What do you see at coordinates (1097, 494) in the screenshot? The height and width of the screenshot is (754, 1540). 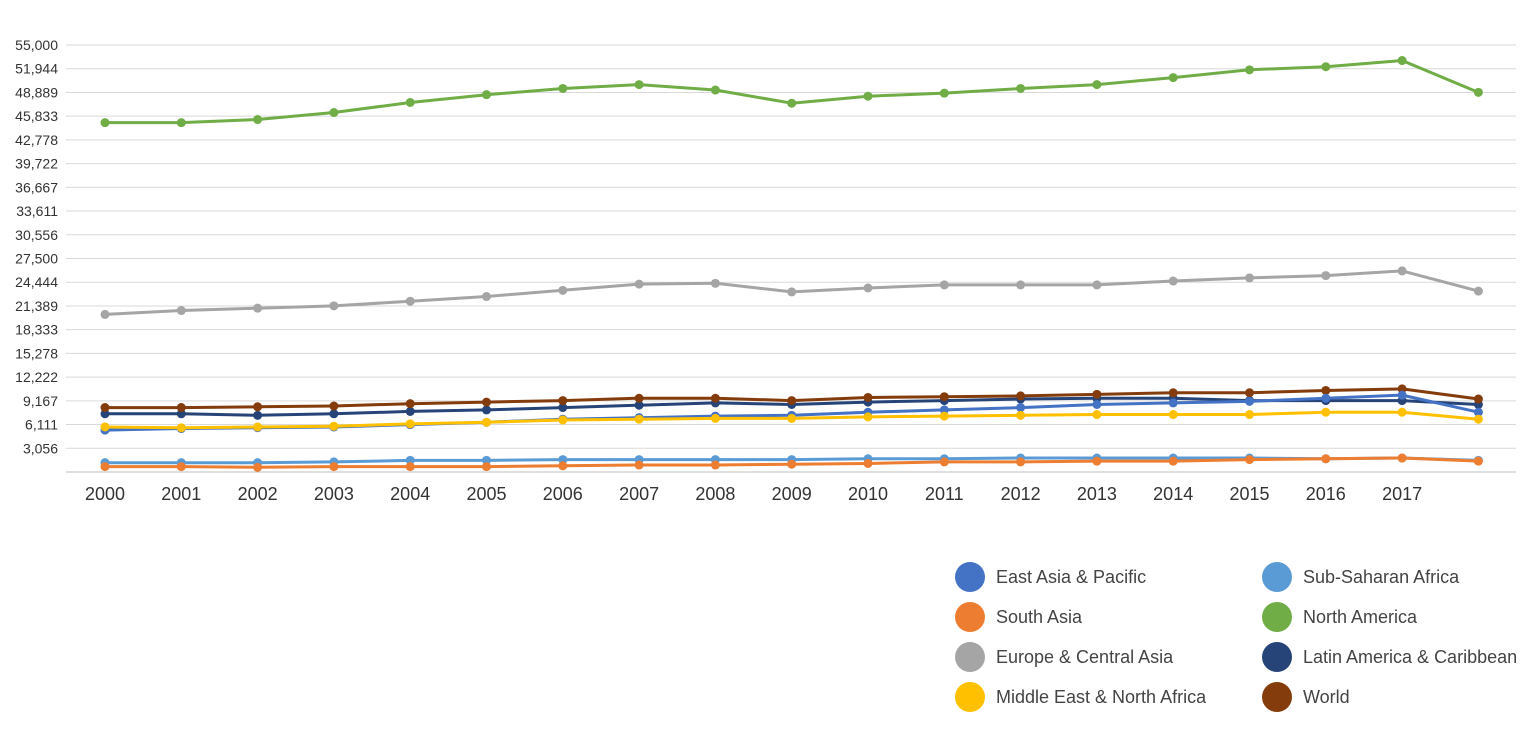 I see `x-tick-label: 2013` at bounding box center [1097, 494].